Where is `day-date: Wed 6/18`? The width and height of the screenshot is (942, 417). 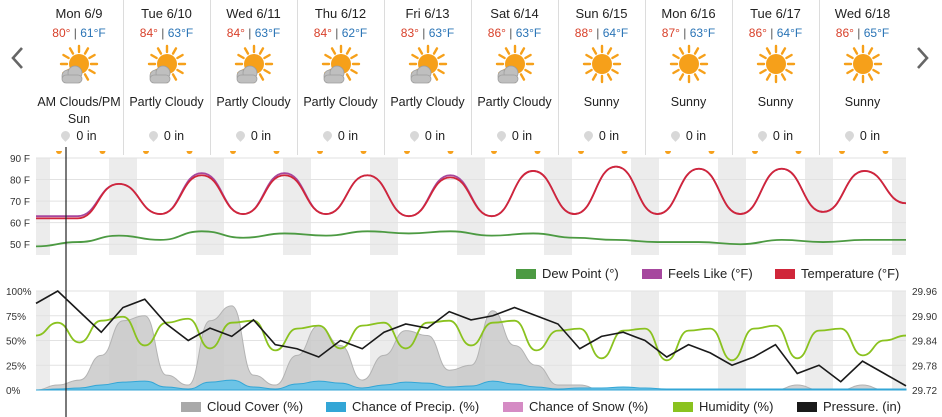 day-date: Wed 6/18 is located at coordinates (862, 13).